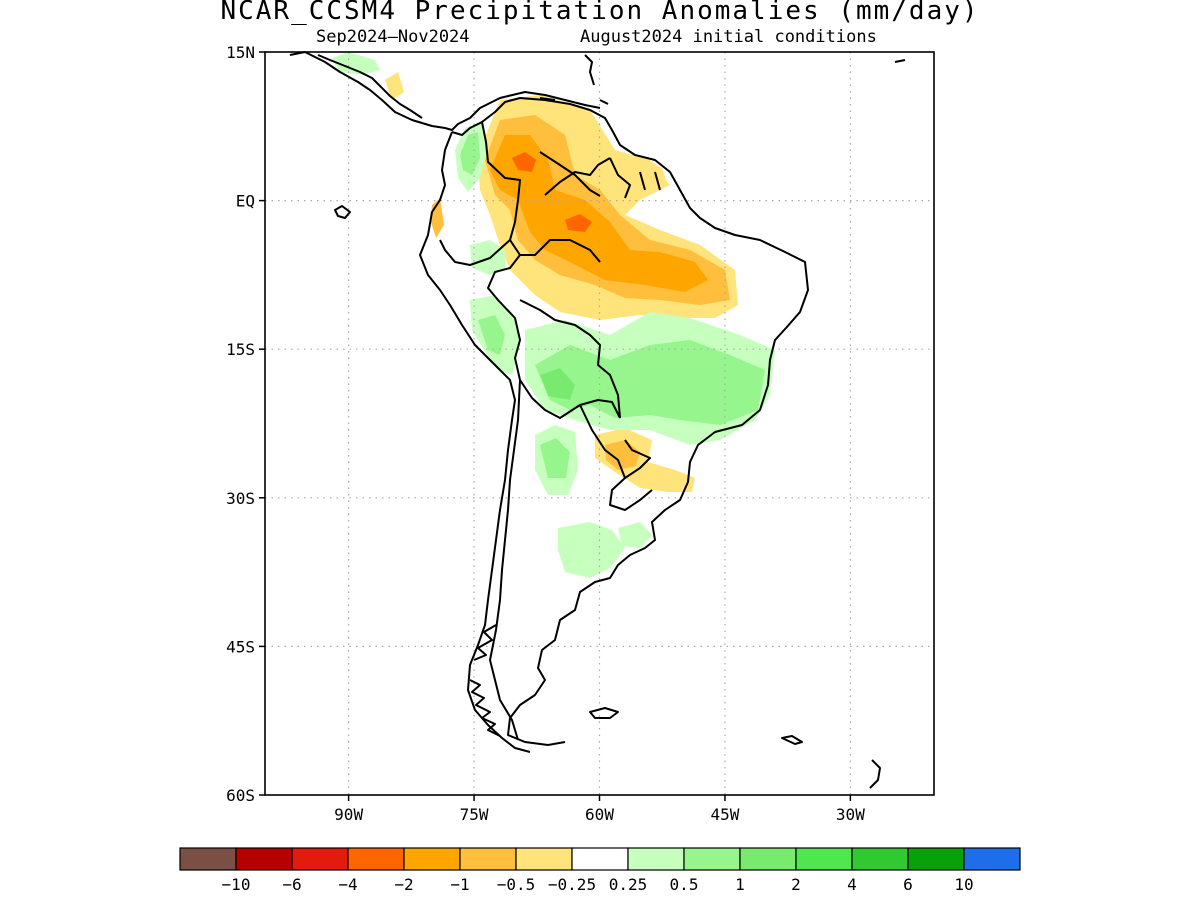  Describe the element at coordinates (796, 884) in the screenshot. I see `colorbar-label: 2` at that location.